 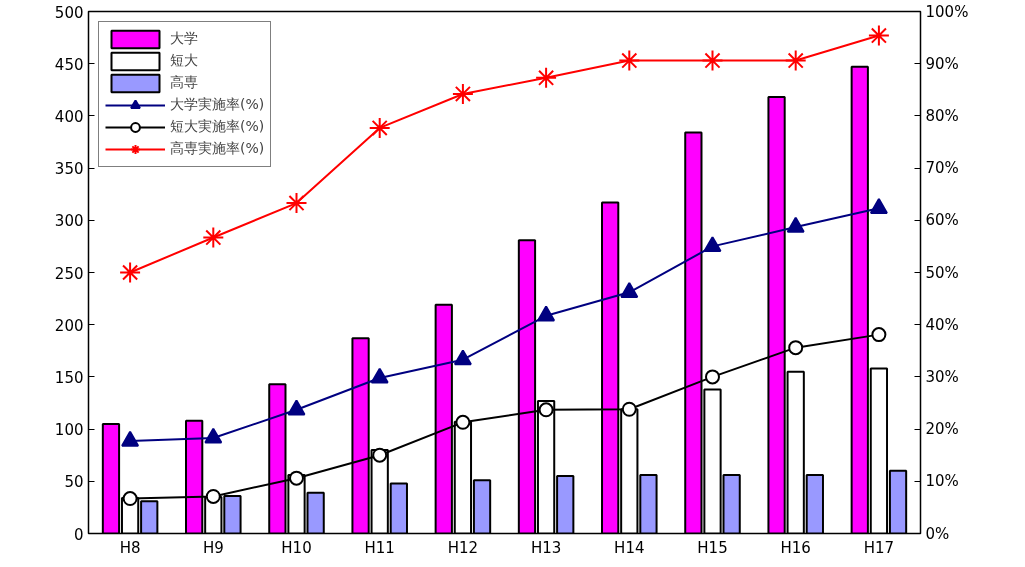 I want to click on x-tick-label: H10, so click(x=296, y=547).